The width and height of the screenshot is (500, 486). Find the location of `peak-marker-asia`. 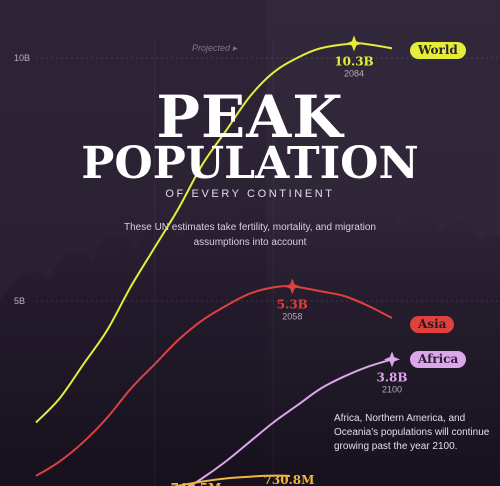

peak-marker-asia is located at coordinates (292, 286).